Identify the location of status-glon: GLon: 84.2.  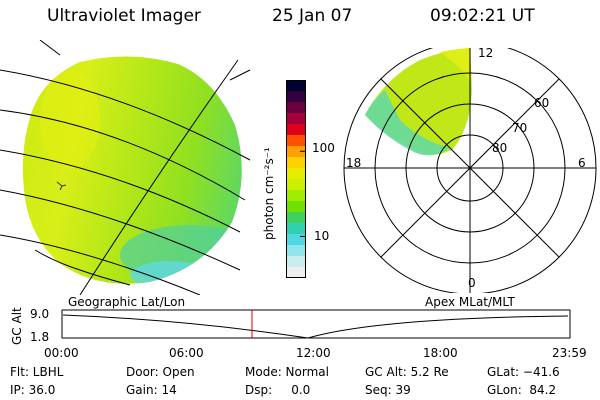
(522, 390).